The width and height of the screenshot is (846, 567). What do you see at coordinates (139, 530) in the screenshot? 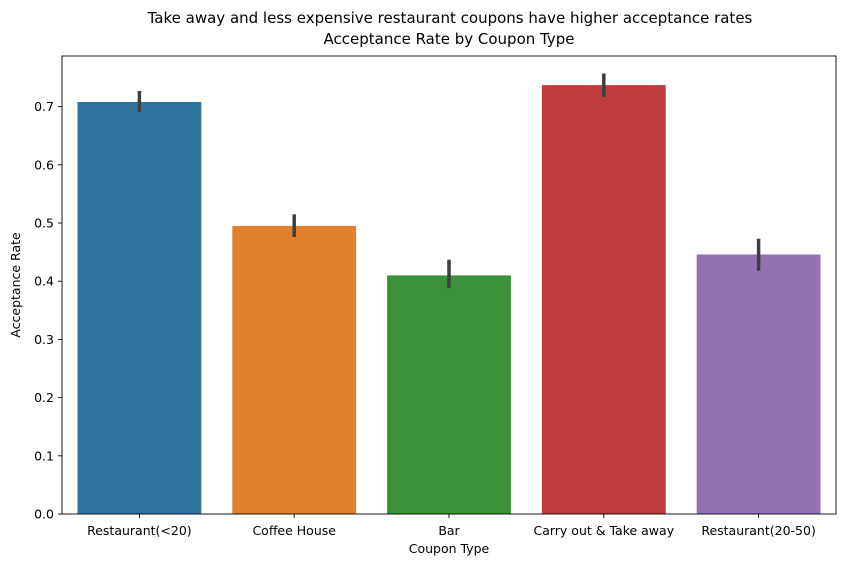
I see `x-tick-label: Restaurant(<20)` at bounding box center [139, 530].